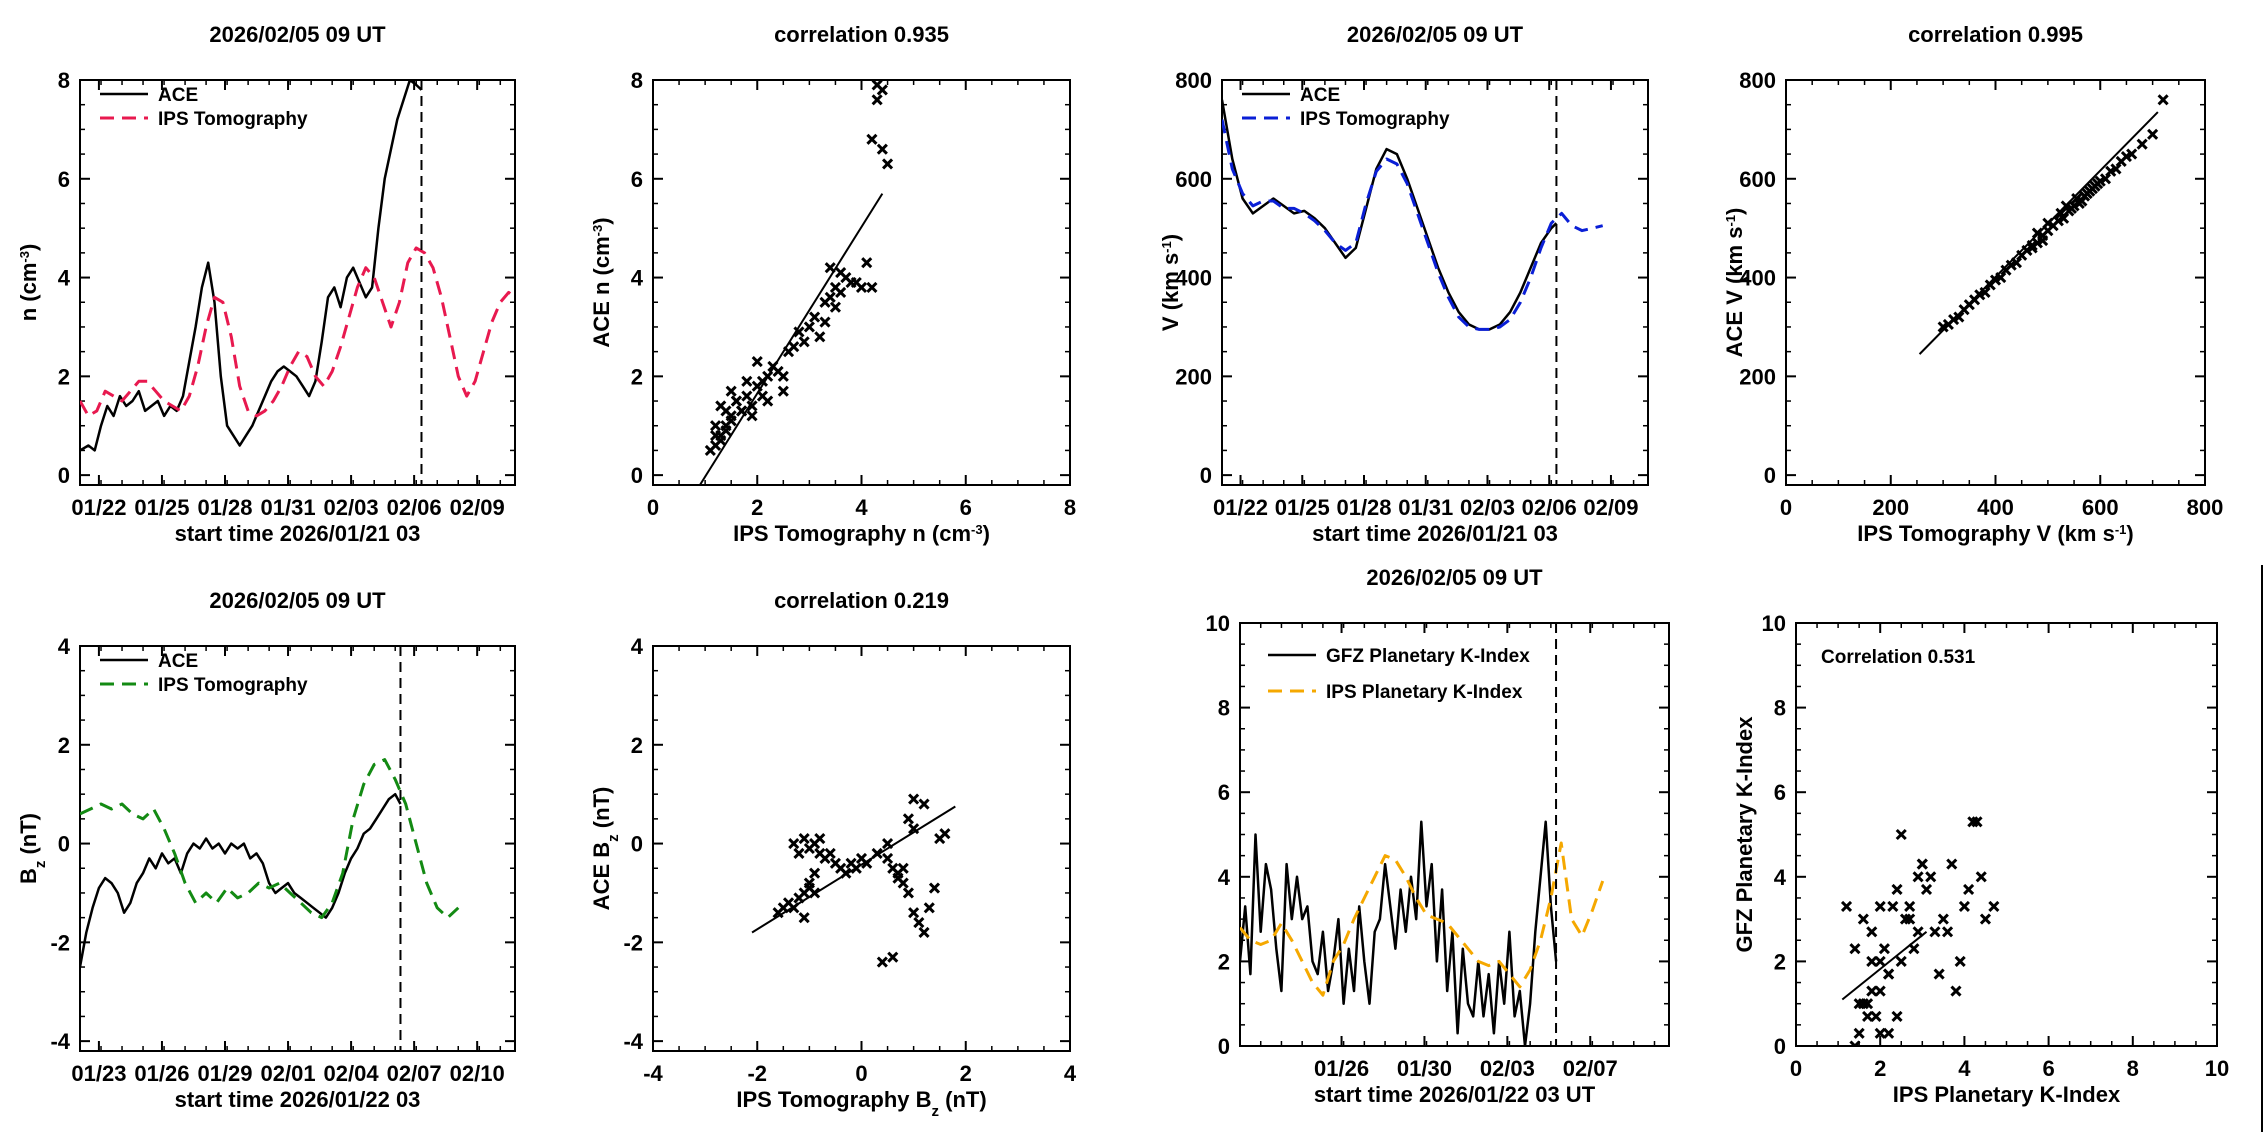 This screenshot has width=2266, height=1132. What do you see at coordinates (861, 1103) in the screenshot?
I see `x-axis-label: IPS Tomography Bz (nT)` at bounding box center [861, 1103].